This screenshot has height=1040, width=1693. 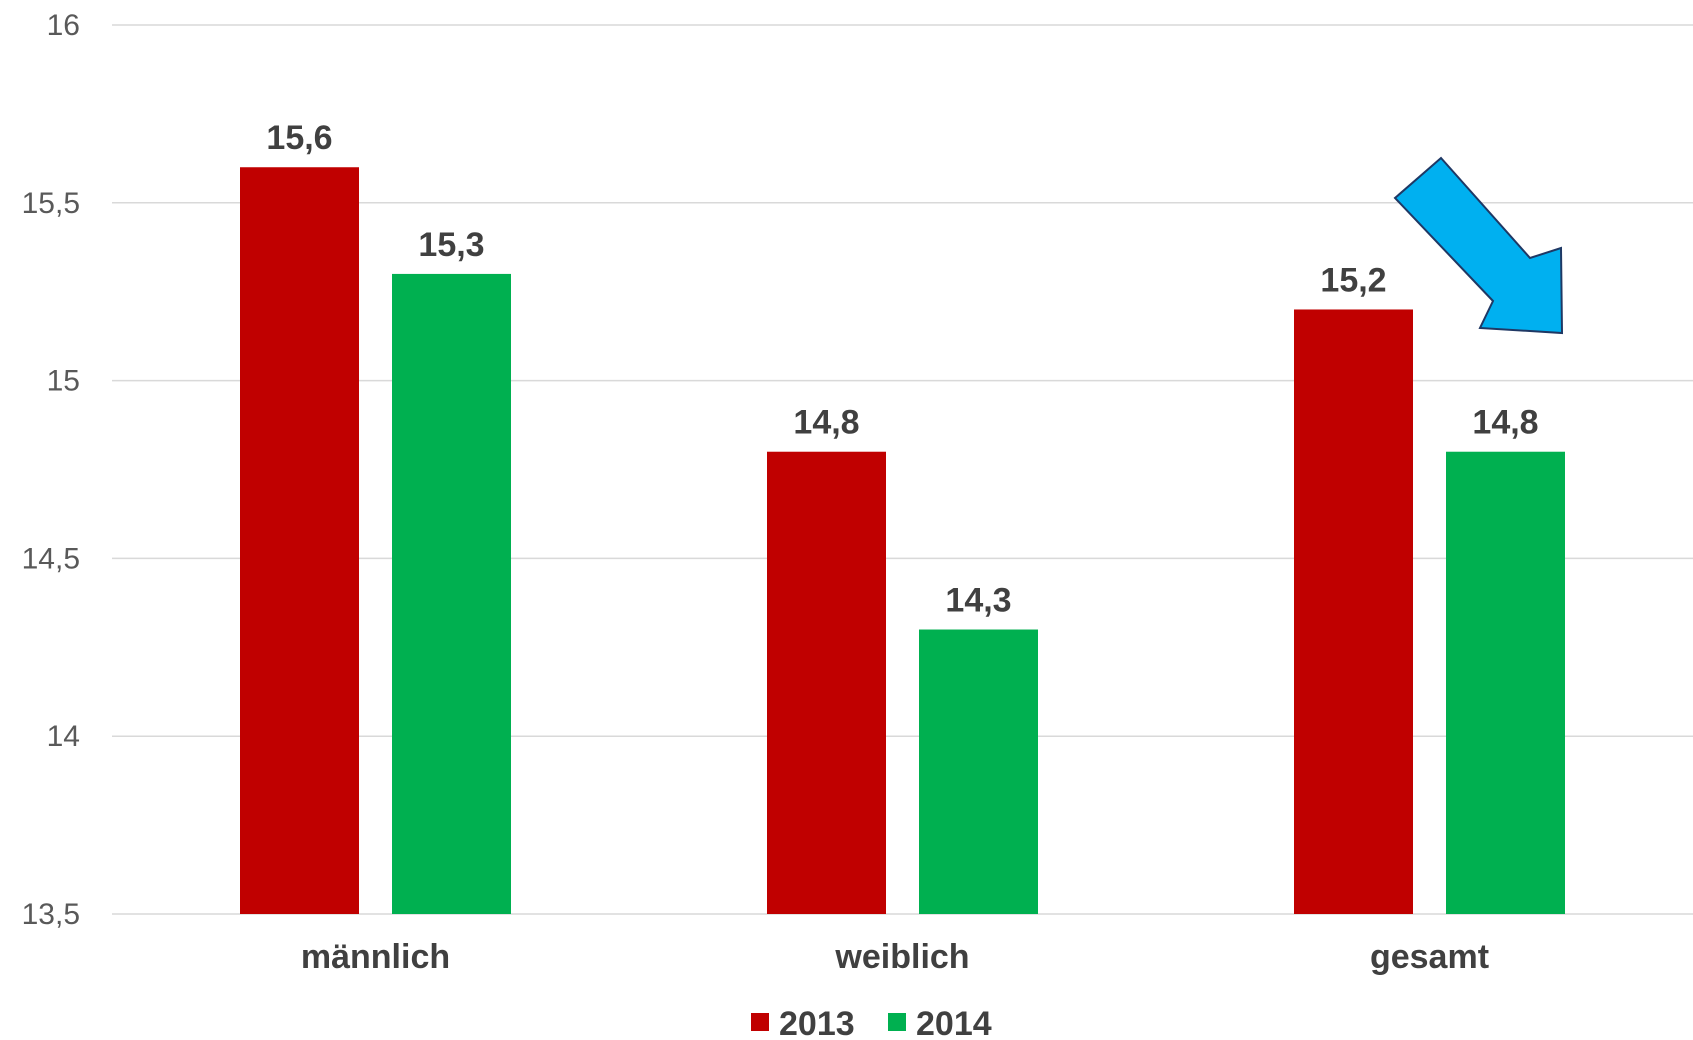 What do you see at coordinates (1505, 682) in the screenshot?
I see `bar-2014-gesamt` at bounding box center [1505, 682].